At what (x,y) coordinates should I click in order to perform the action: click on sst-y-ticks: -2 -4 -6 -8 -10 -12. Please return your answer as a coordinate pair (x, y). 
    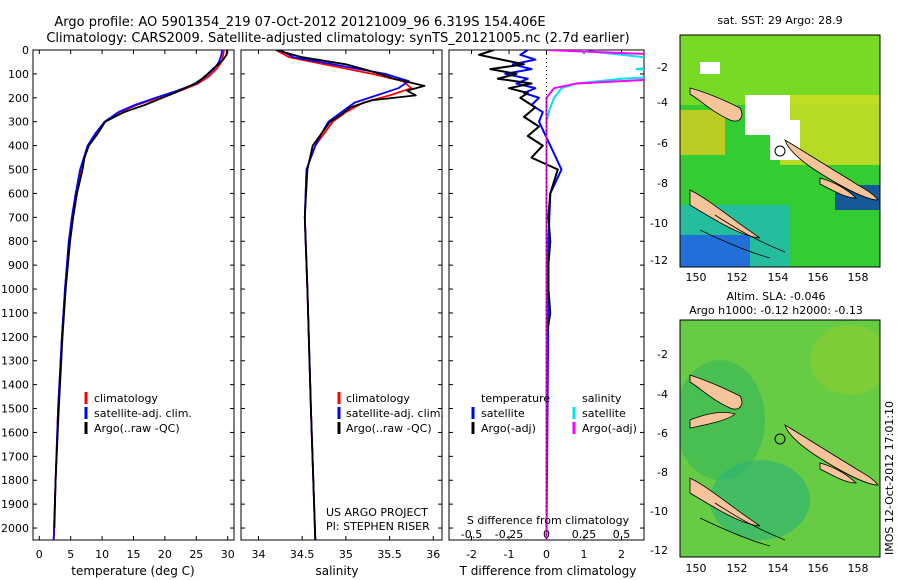
    Looking at the image, I should click on (659, 164).